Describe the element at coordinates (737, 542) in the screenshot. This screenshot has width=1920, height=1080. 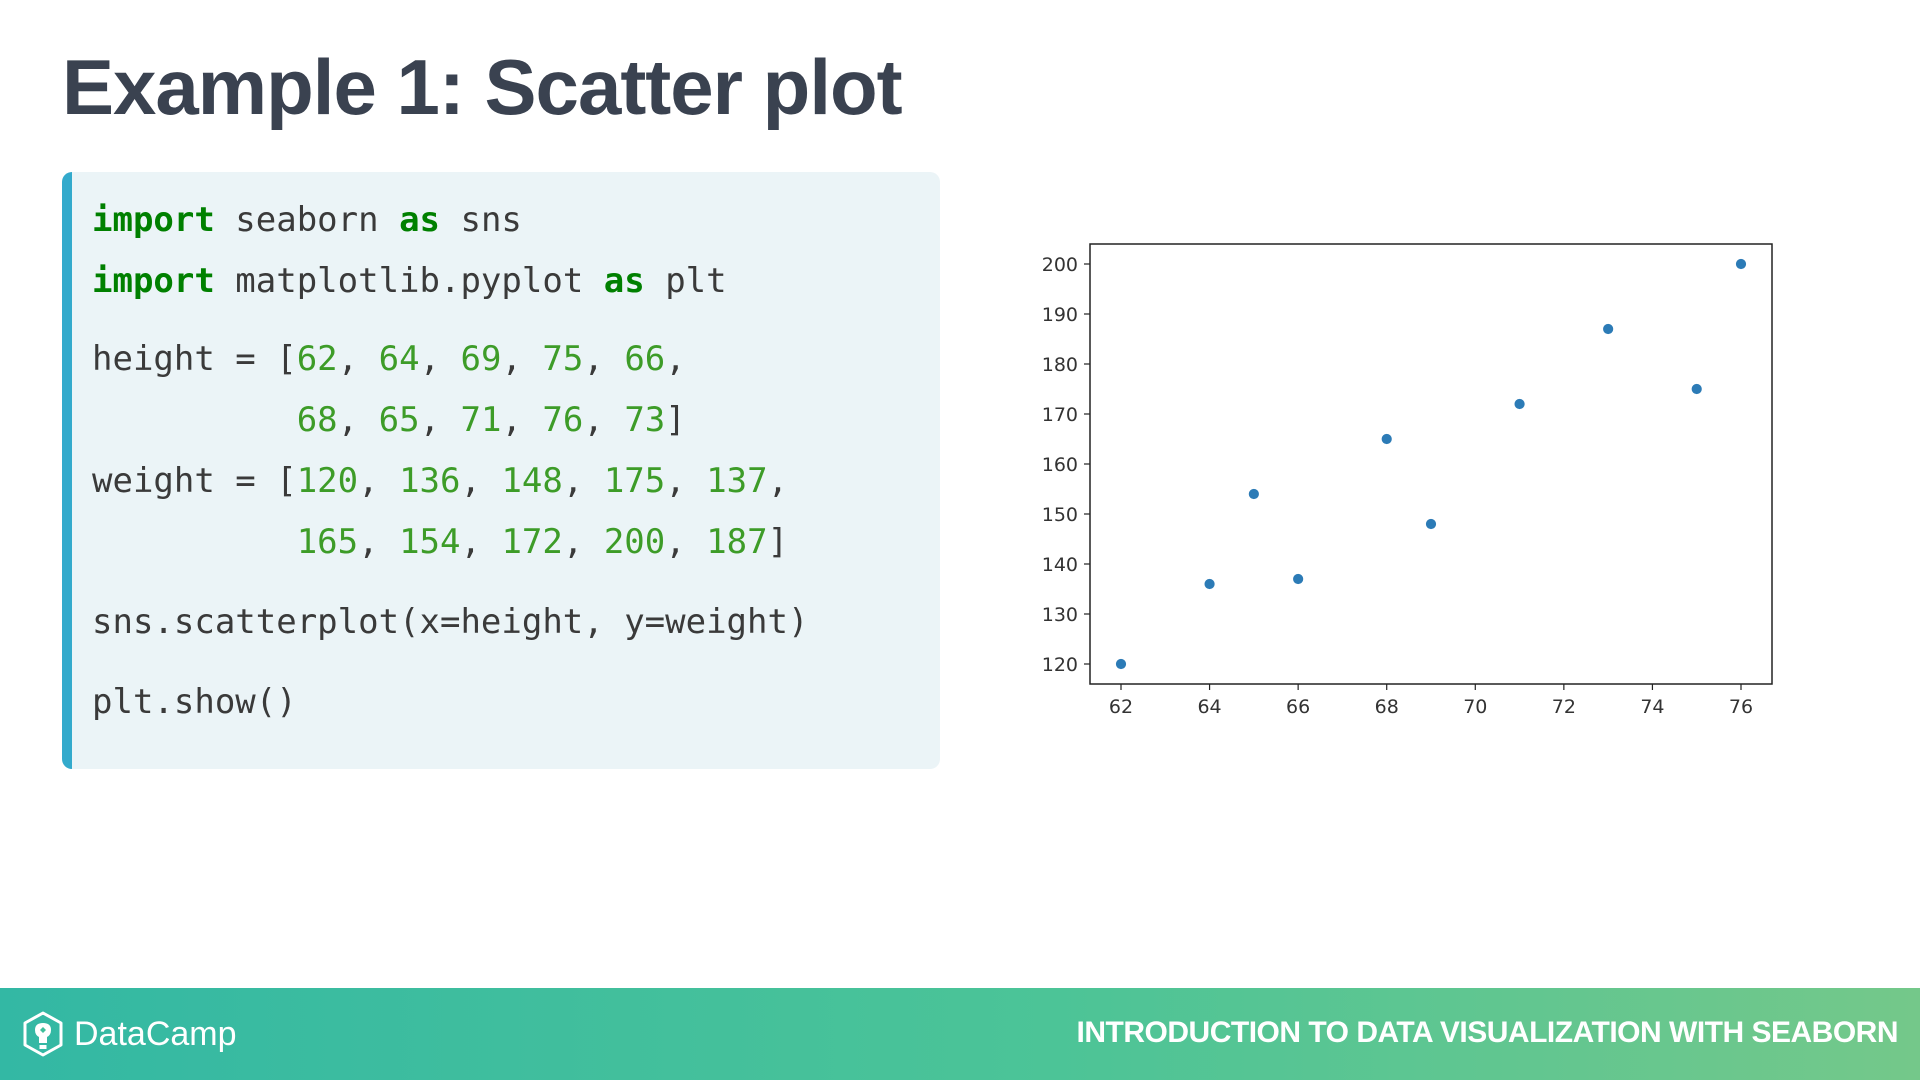
I see `code-number: 187` at that location.